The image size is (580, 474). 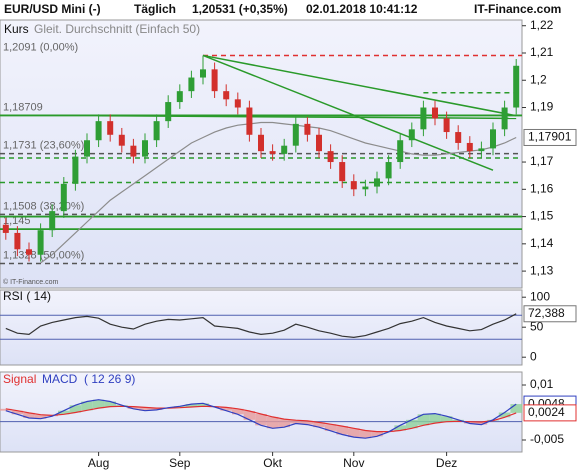 What do you see at coordinates (117, 29) in the screenshot?
I see `legend-entry: Gleit. Durchschnitt (Einfach 50)` at bounding box center [117, 29].